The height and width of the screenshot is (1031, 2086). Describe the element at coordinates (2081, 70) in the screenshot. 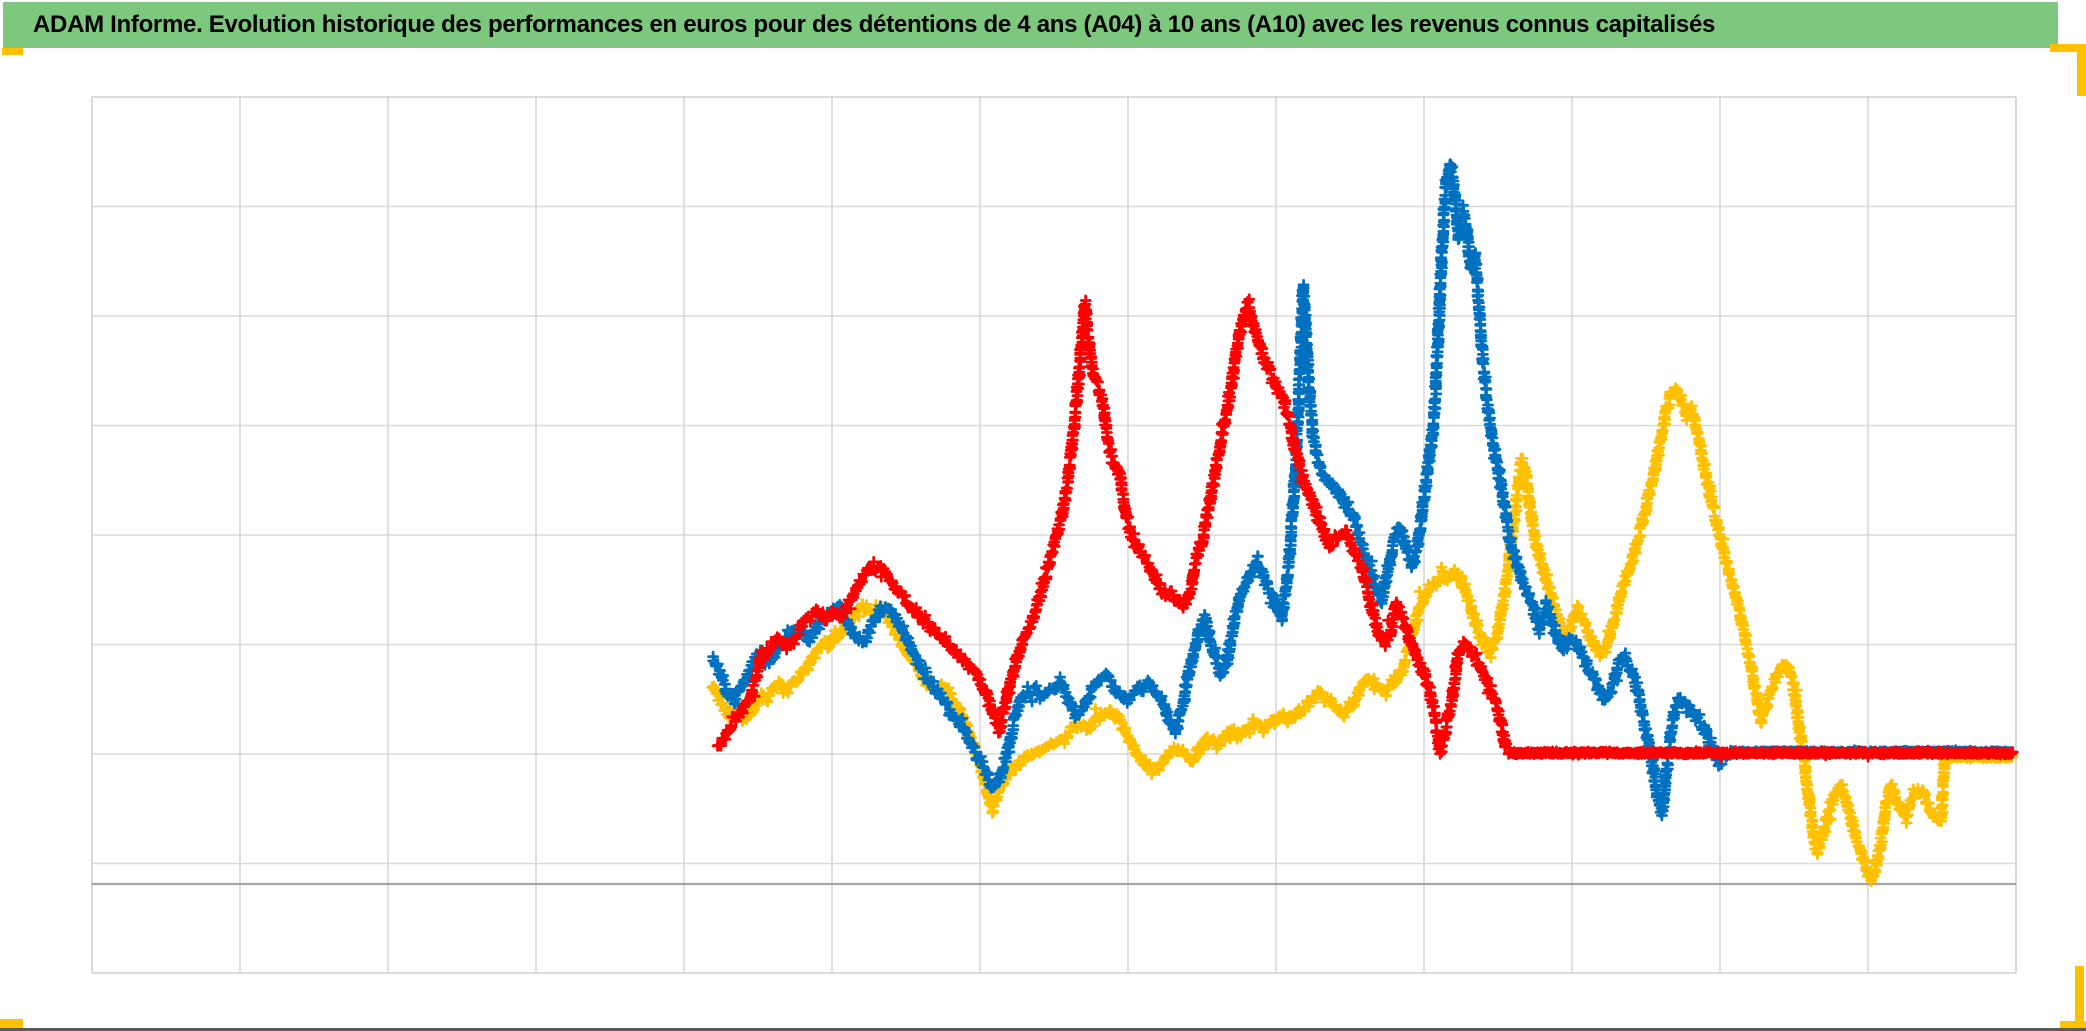

I see `slide-corner-marker-top-right-vertical` at that location.